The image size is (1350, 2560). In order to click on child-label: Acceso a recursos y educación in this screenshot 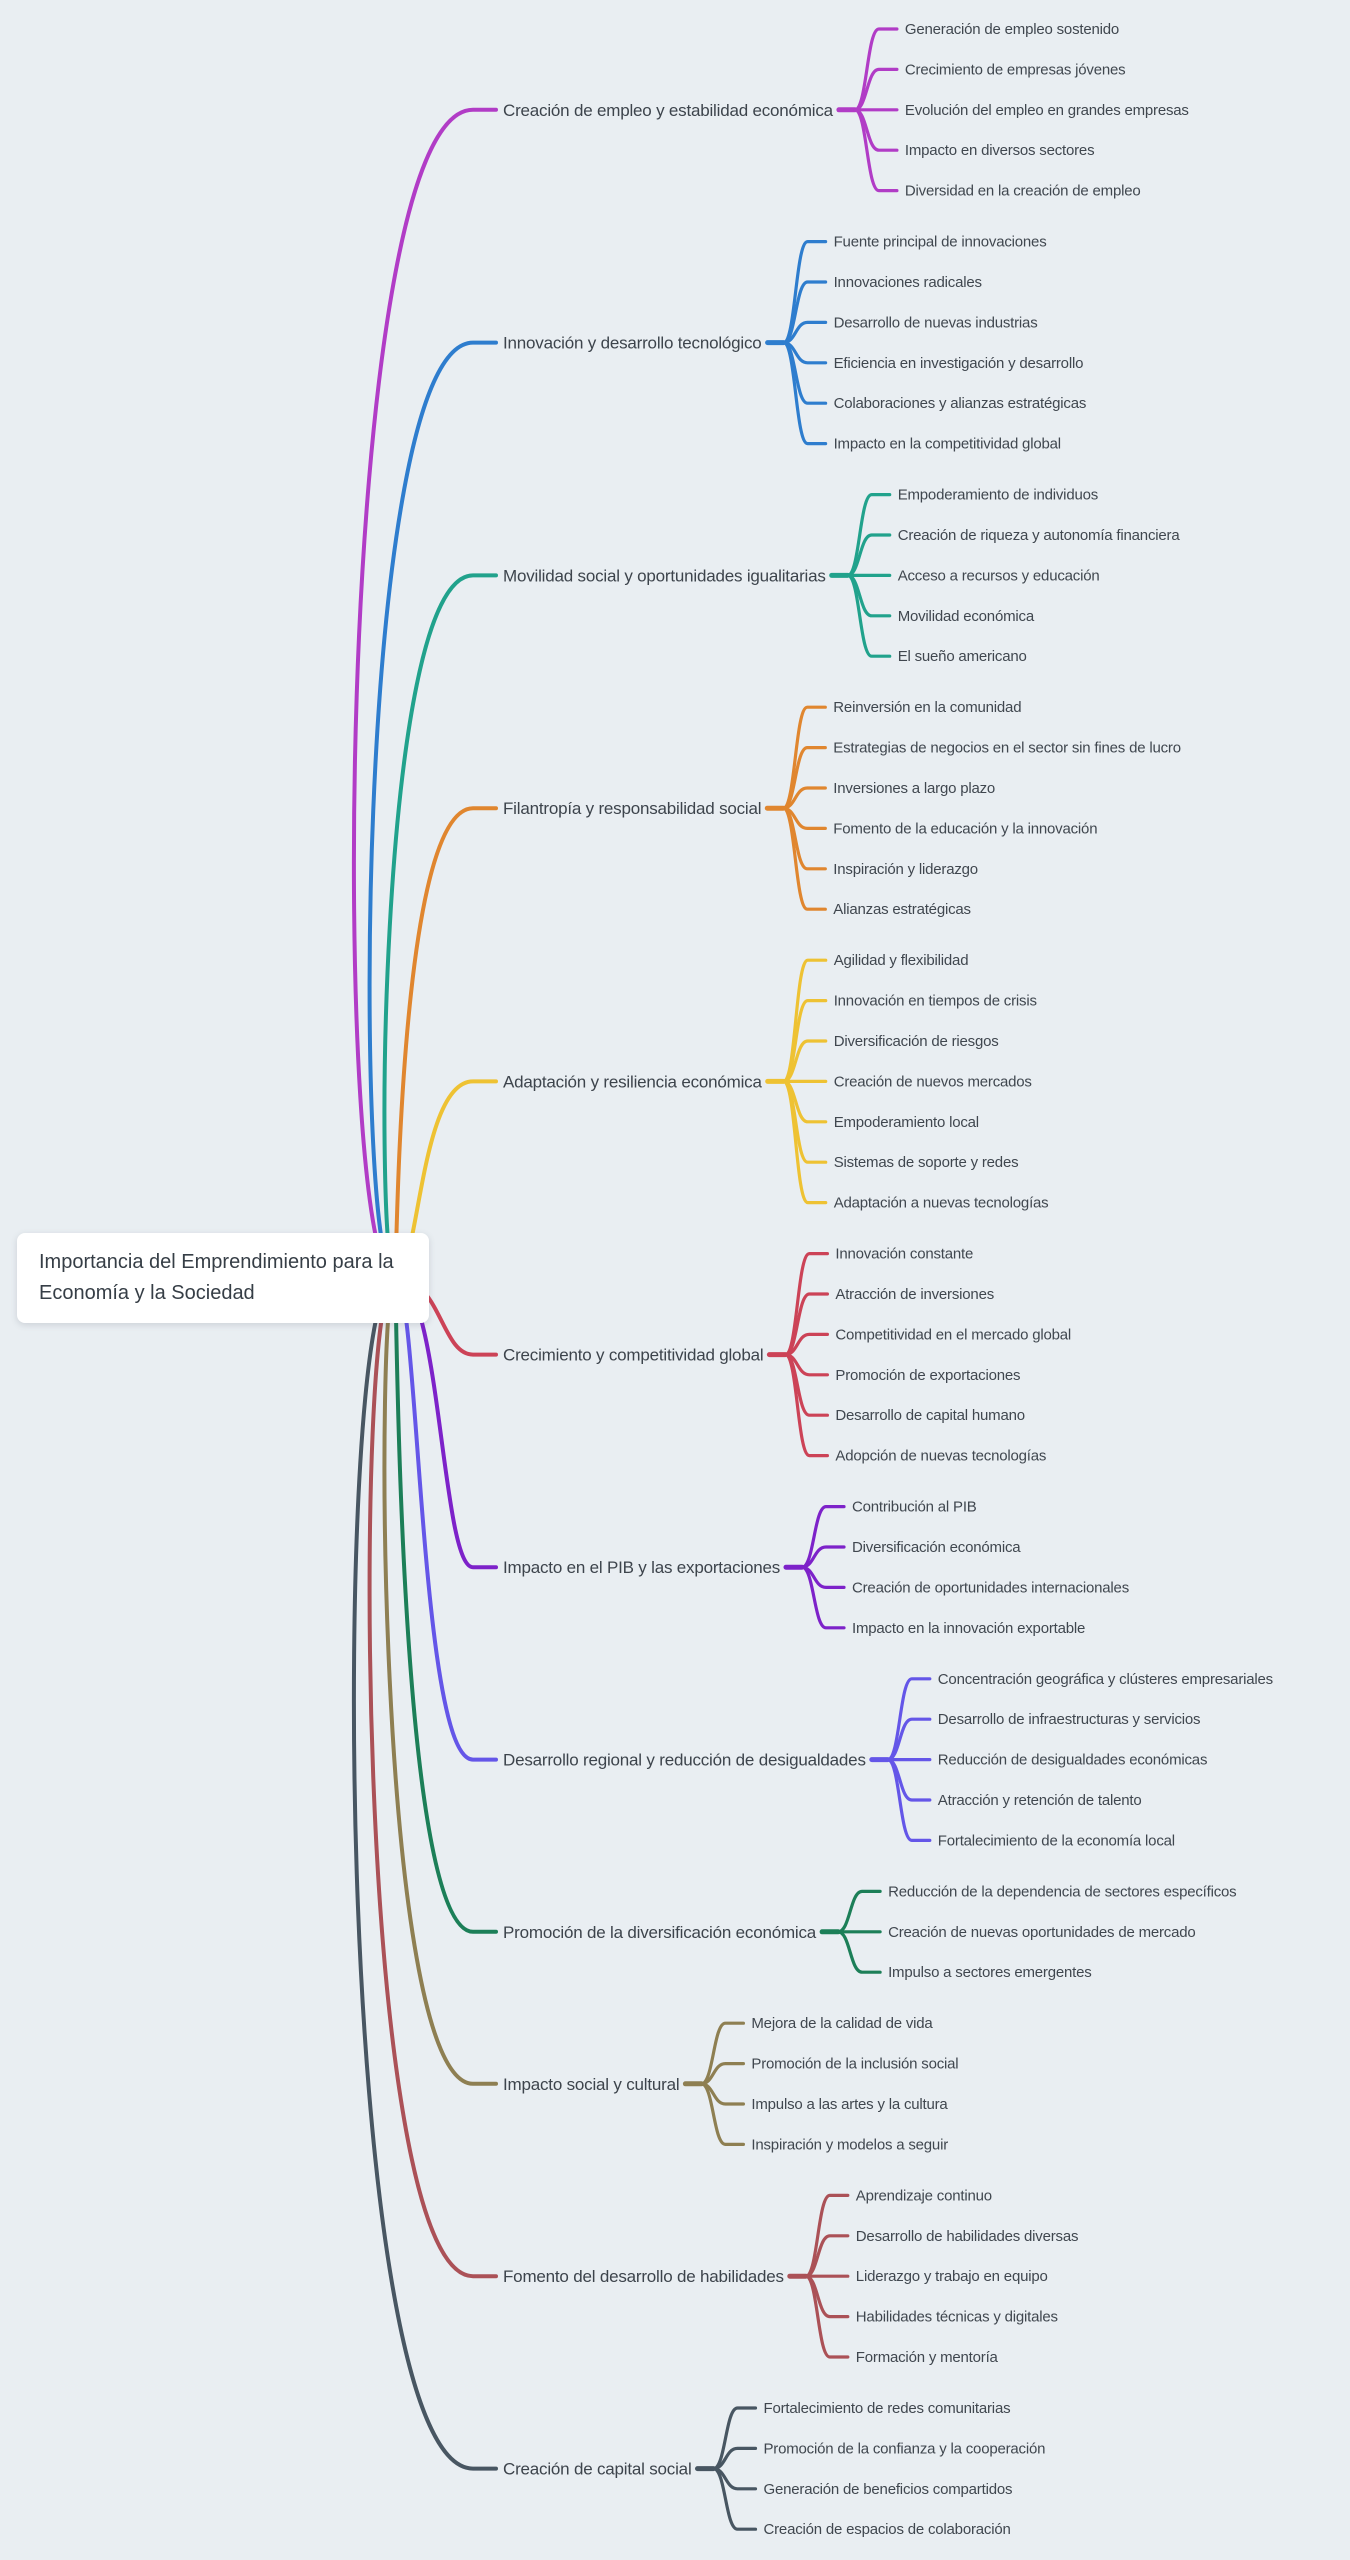, I will do `click(999, 575)`.